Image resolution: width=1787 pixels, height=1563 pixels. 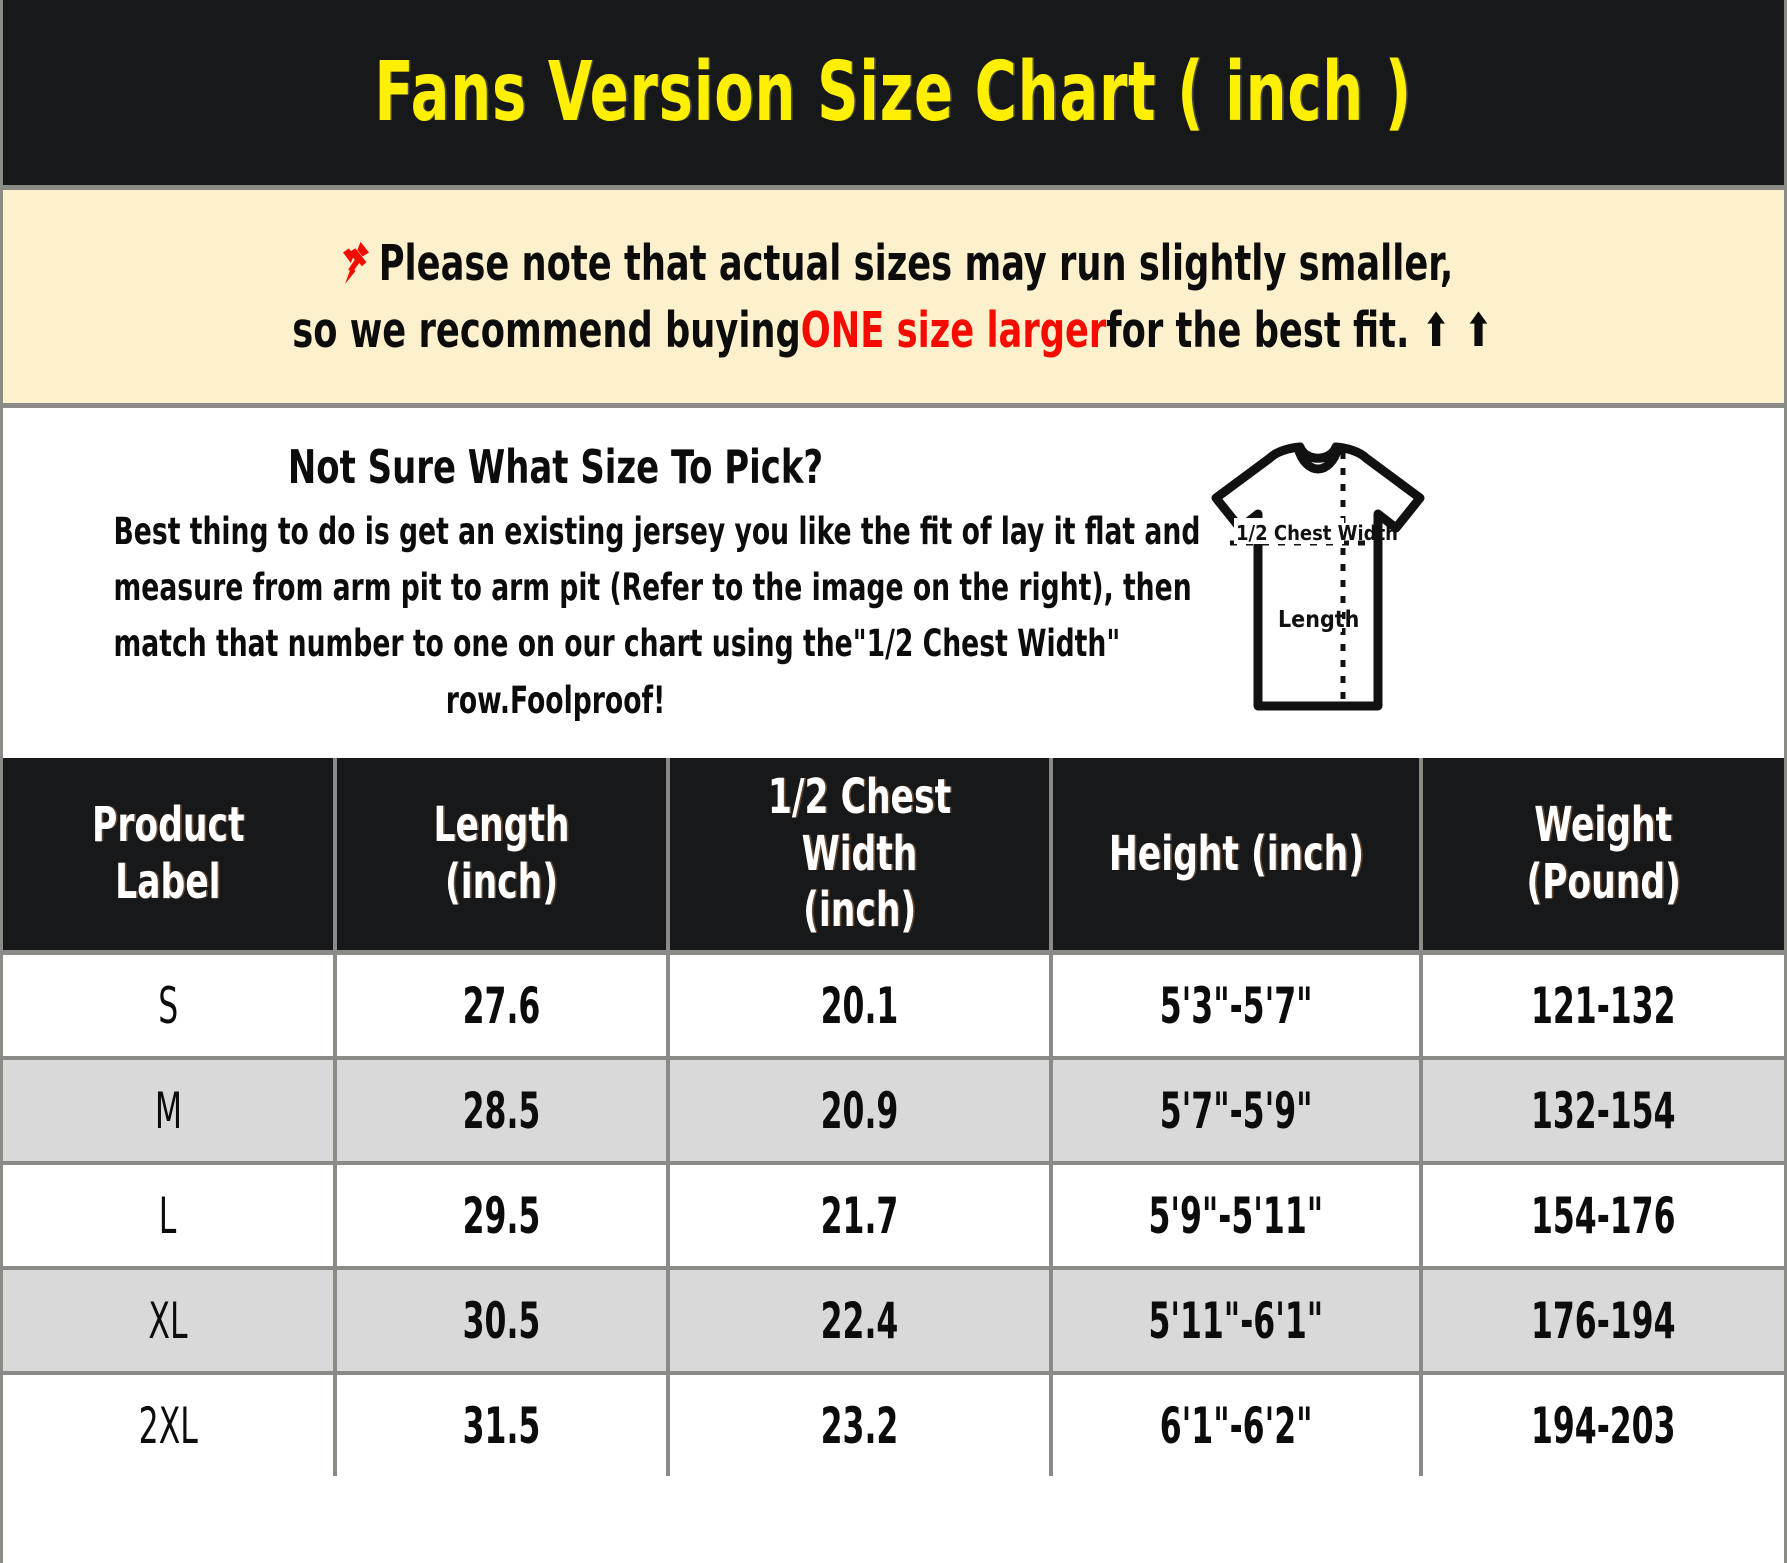 I want to click on cell-length: 27.6, so click(x=502, y=1006).